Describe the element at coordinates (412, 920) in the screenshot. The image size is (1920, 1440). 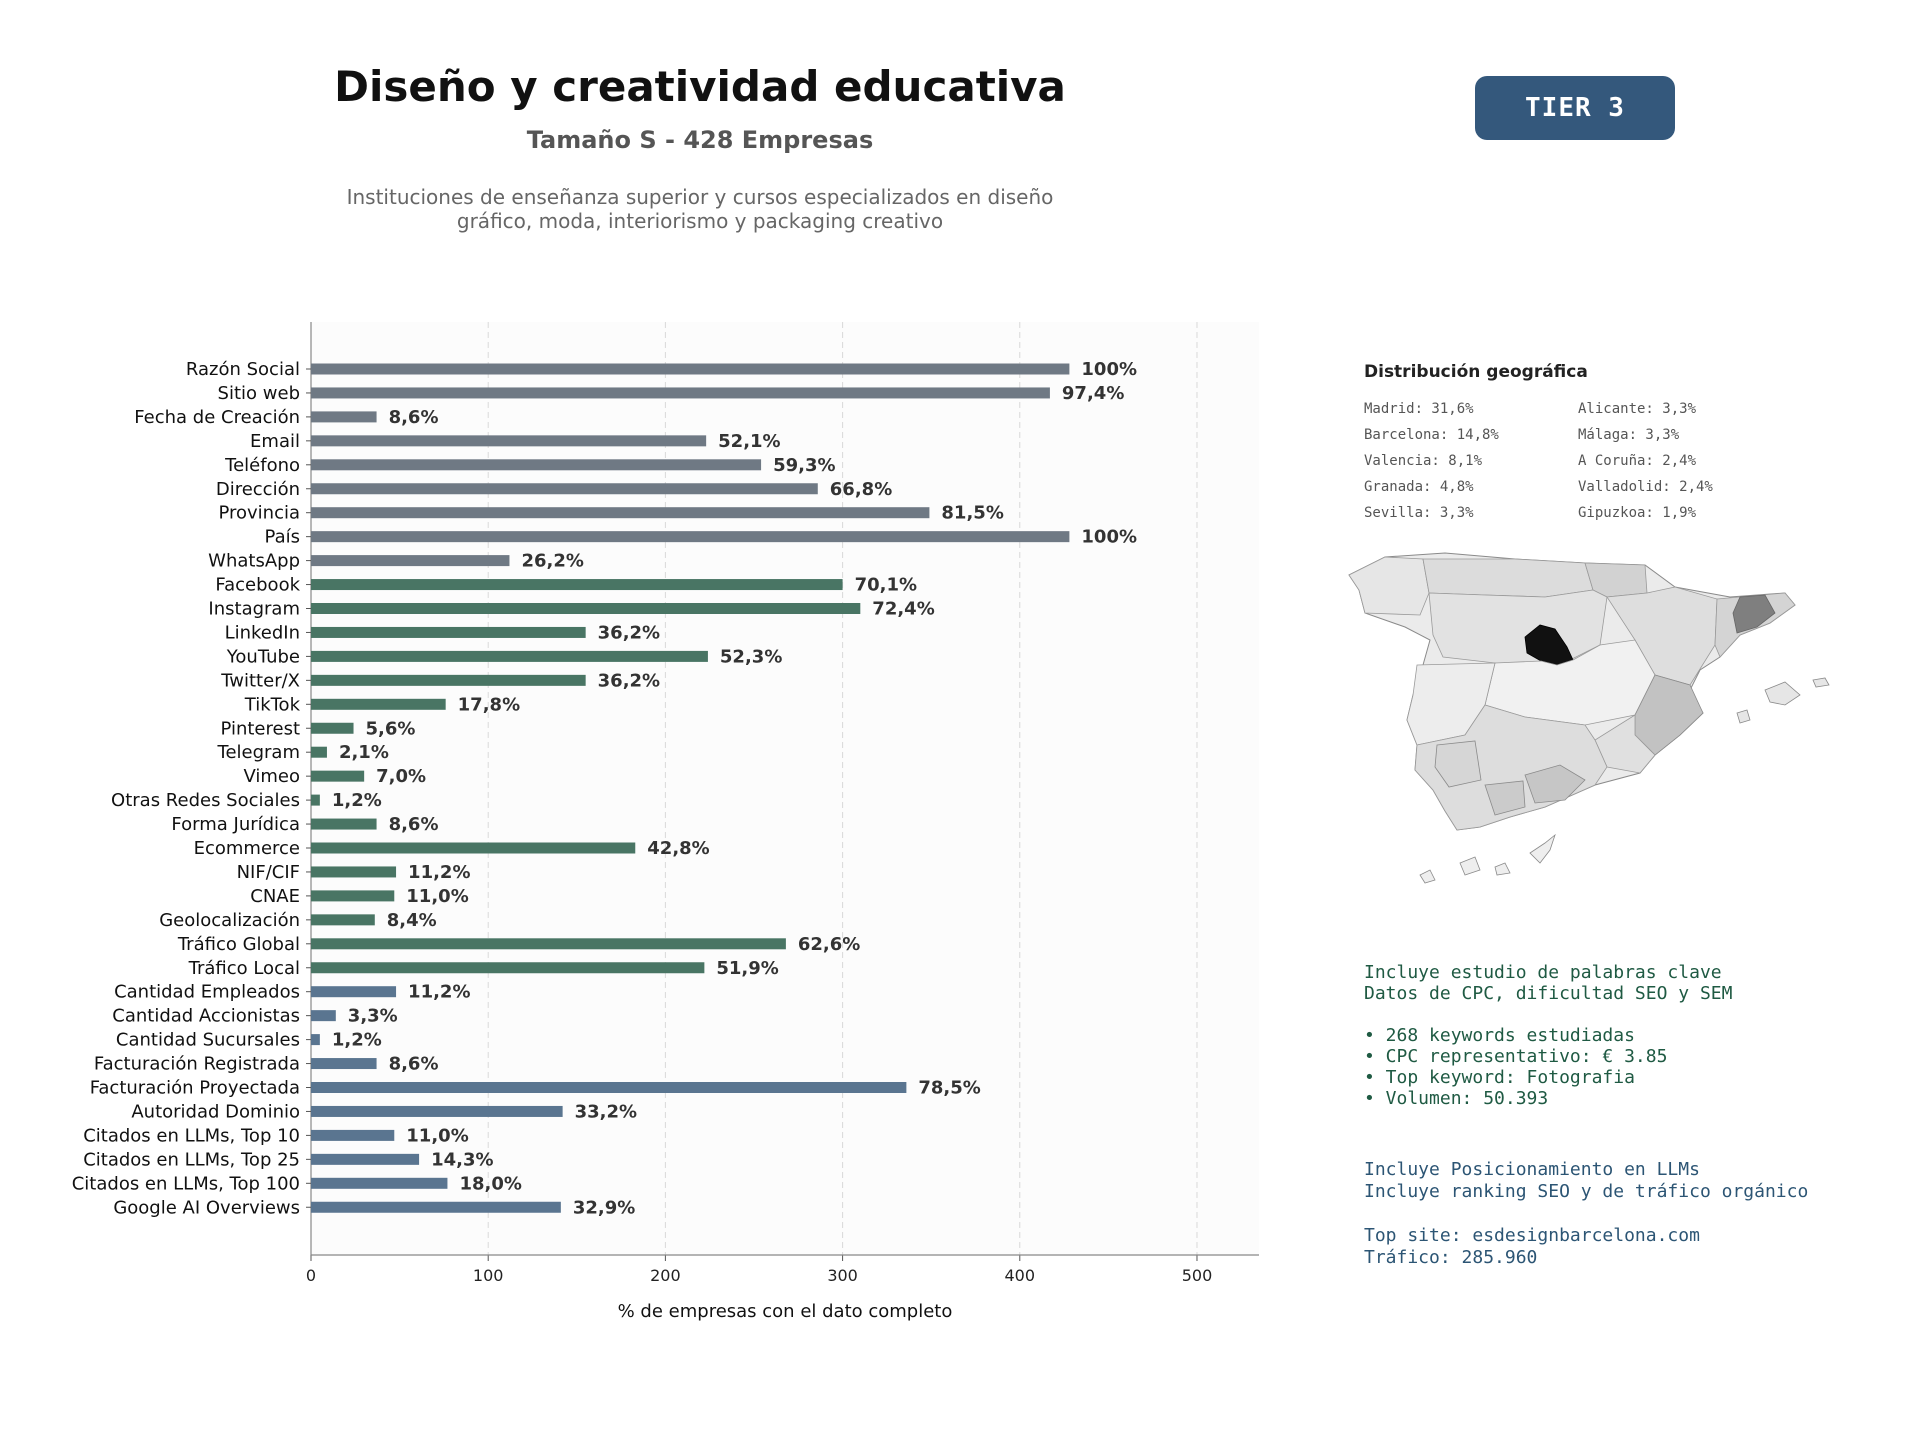
I see `data-label: 8,4%` at that location.